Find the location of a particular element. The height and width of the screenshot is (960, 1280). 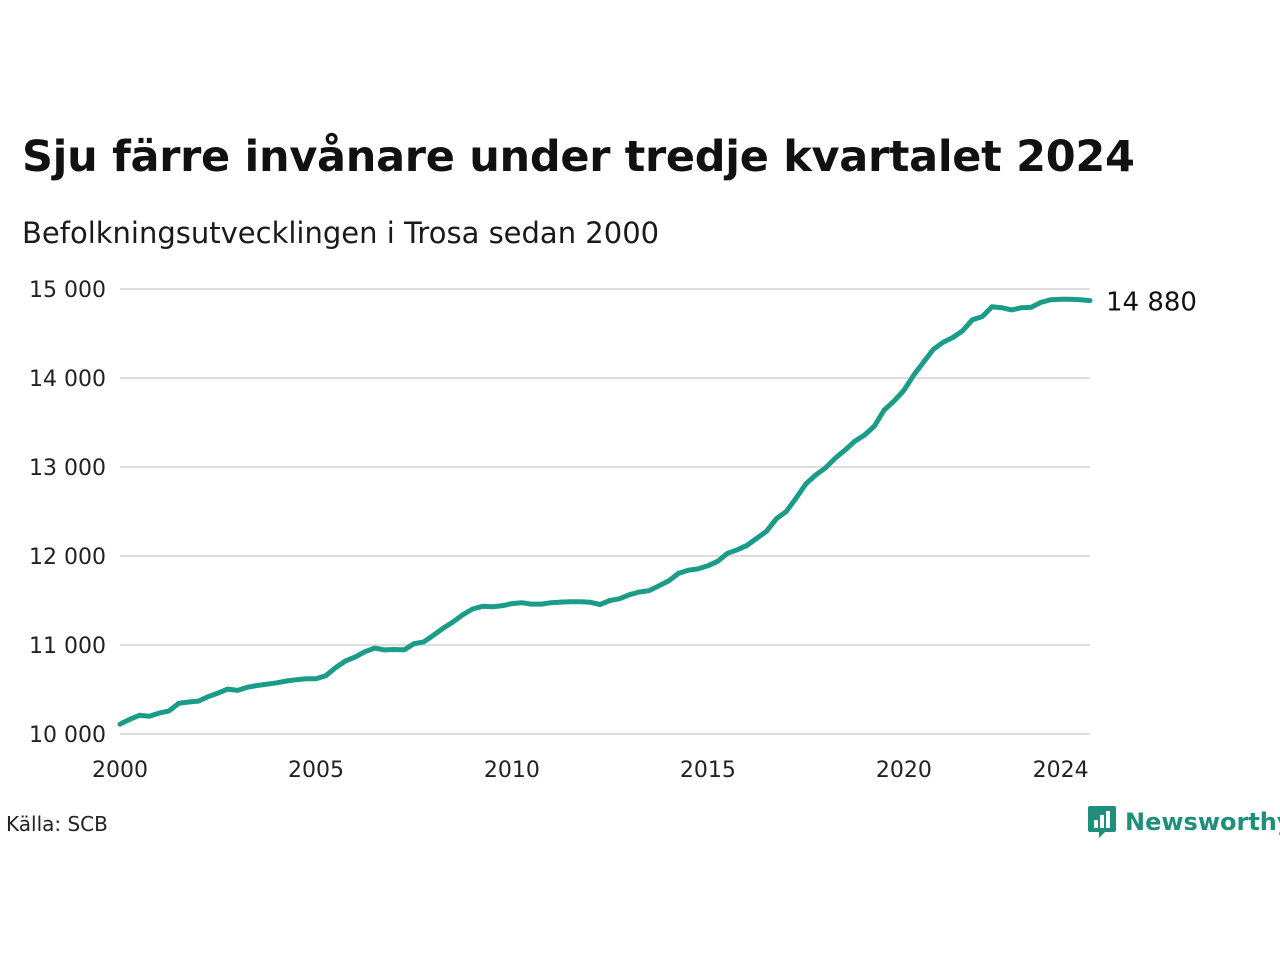

y-tick-label: 10 000 is located at coordinates (67, 735).